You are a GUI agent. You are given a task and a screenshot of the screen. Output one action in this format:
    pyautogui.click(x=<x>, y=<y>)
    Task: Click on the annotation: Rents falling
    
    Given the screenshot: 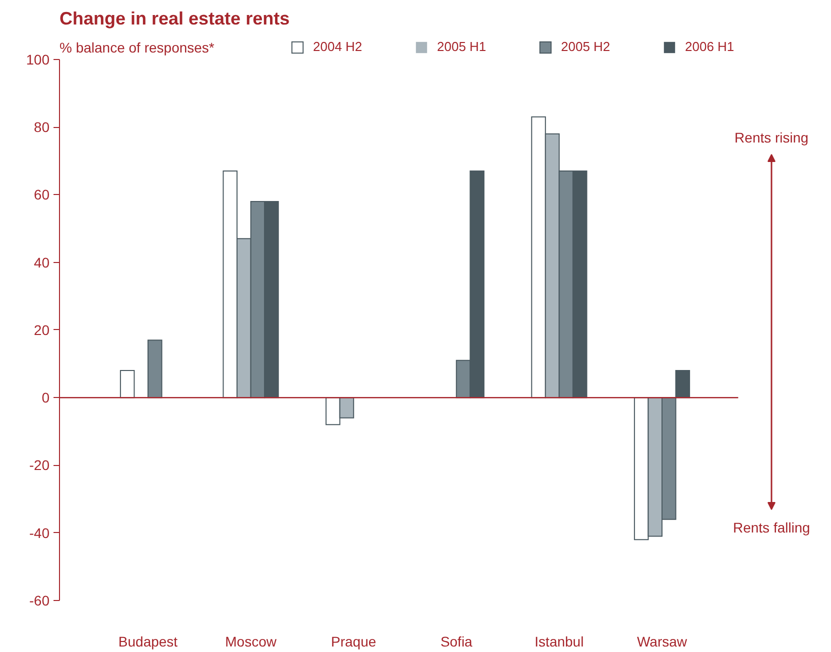 What is the action you would take?
    pyautogui.click(x=771, y=528)
    